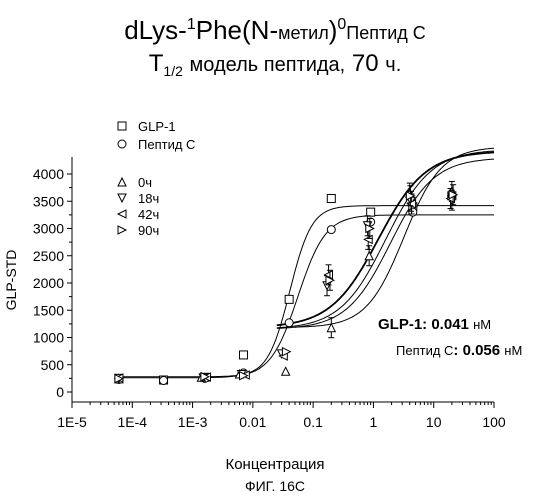 The image size is (550, 500). Describe the element at coordinates (252, 422) in the screenshot. I see `x-tick-label: 0.01` at that location.